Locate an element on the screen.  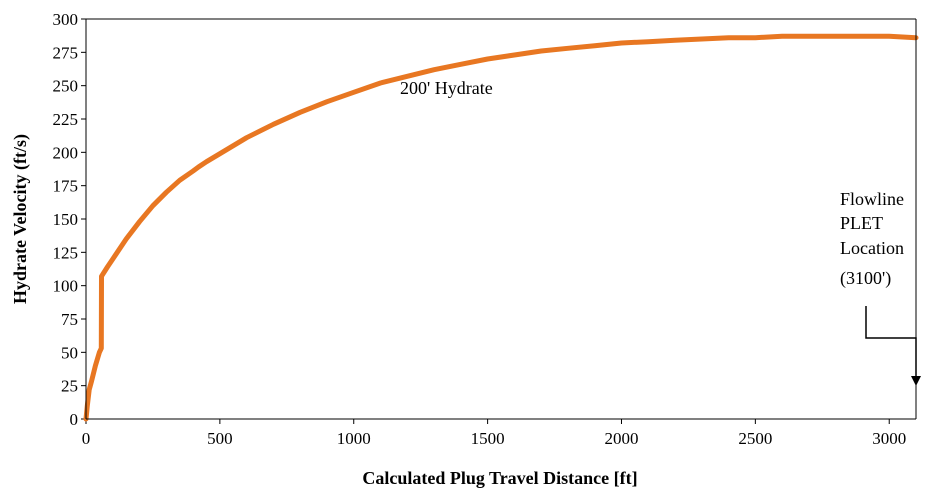
y-tick-label: 250 is located at coordinates (66, 86).